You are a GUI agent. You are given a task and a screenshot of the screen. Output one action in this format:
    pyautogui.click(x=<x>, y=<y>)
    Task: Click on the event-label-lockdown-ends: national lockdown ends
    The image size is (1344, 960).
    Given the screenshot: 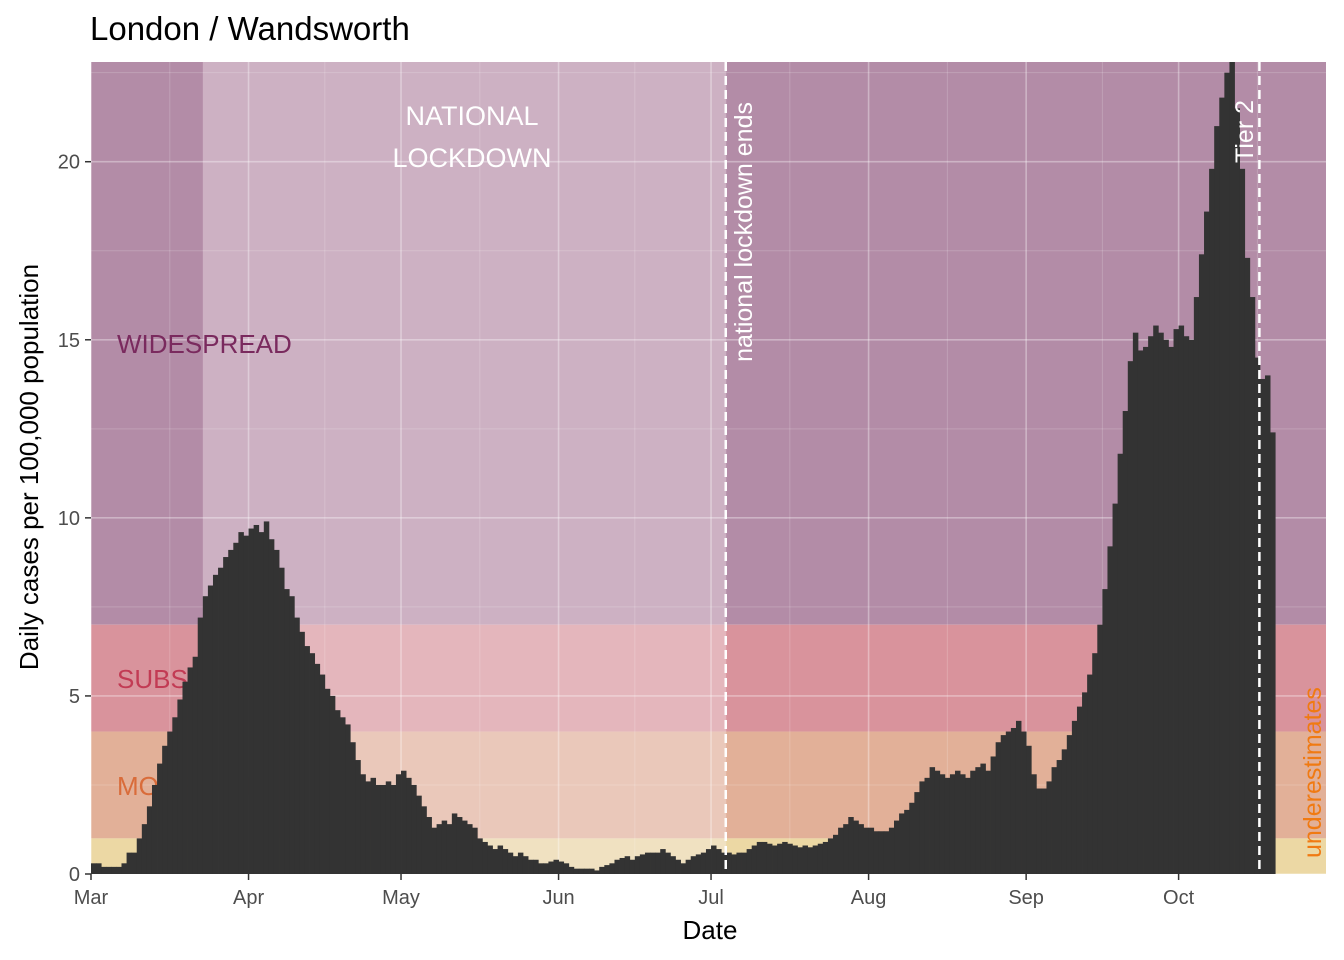 What is the action you would take?
    pyautogui.click(x=744, y=232)
    